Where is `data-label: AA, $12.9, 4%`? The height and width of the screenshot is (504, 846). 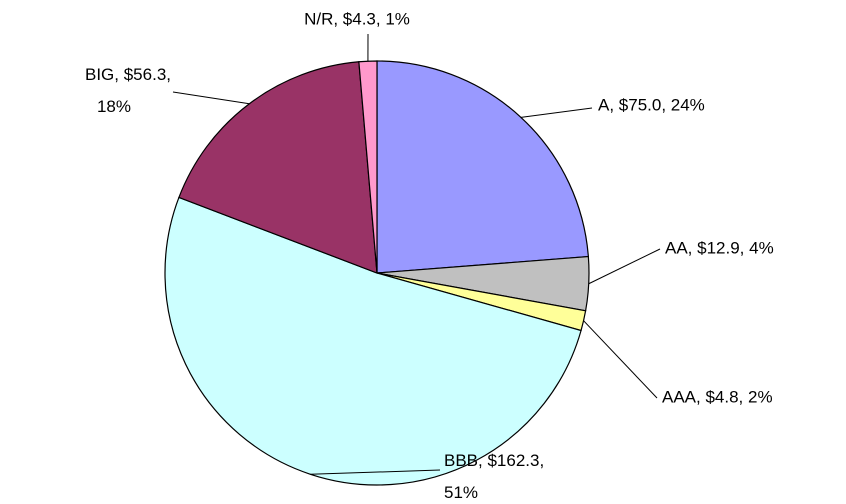 data-label: AA, $12.9, 4% is located at coordinates (719, 247).